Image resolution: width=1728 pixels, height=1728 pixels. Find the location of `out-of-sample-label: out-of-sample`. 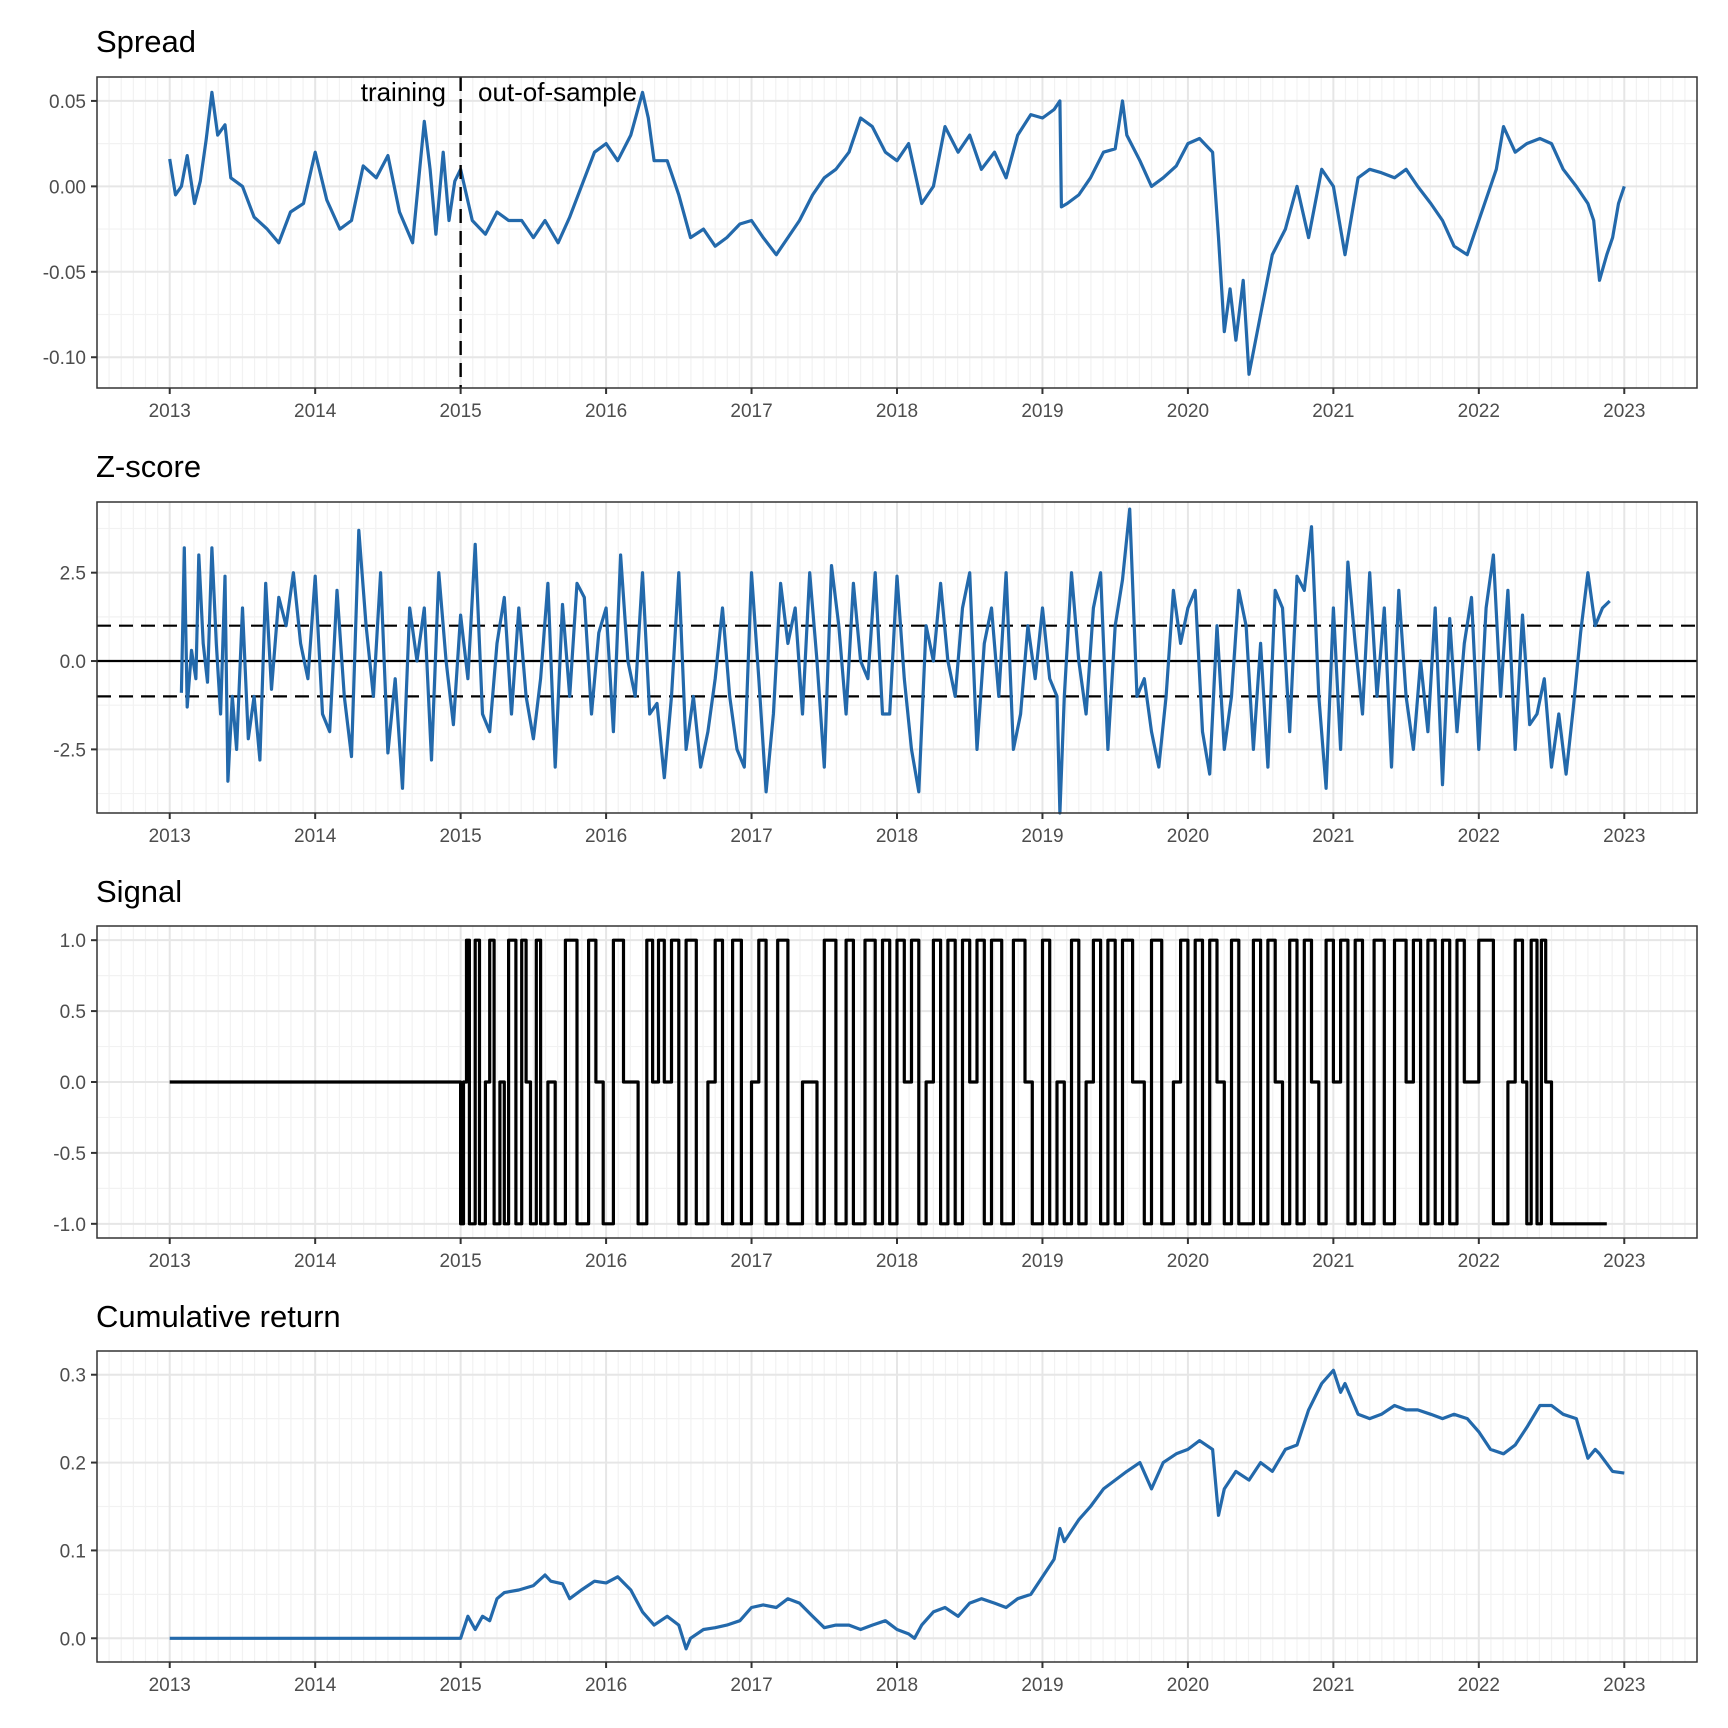

out-of-sample-label: out-of-sample is located at coordinates (557, 92).